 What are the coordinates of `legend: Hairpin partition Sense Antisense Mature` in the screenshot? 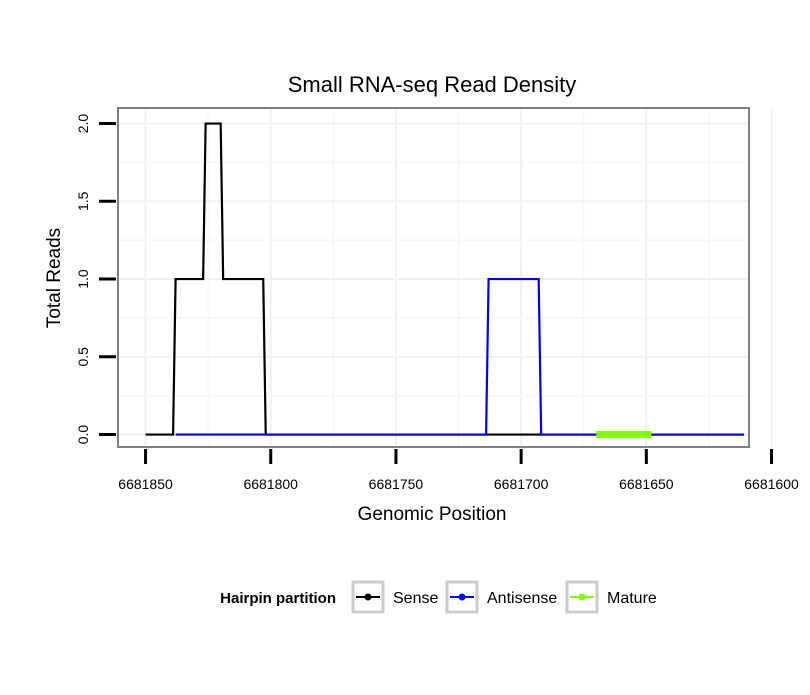 It's located at (438, 597).